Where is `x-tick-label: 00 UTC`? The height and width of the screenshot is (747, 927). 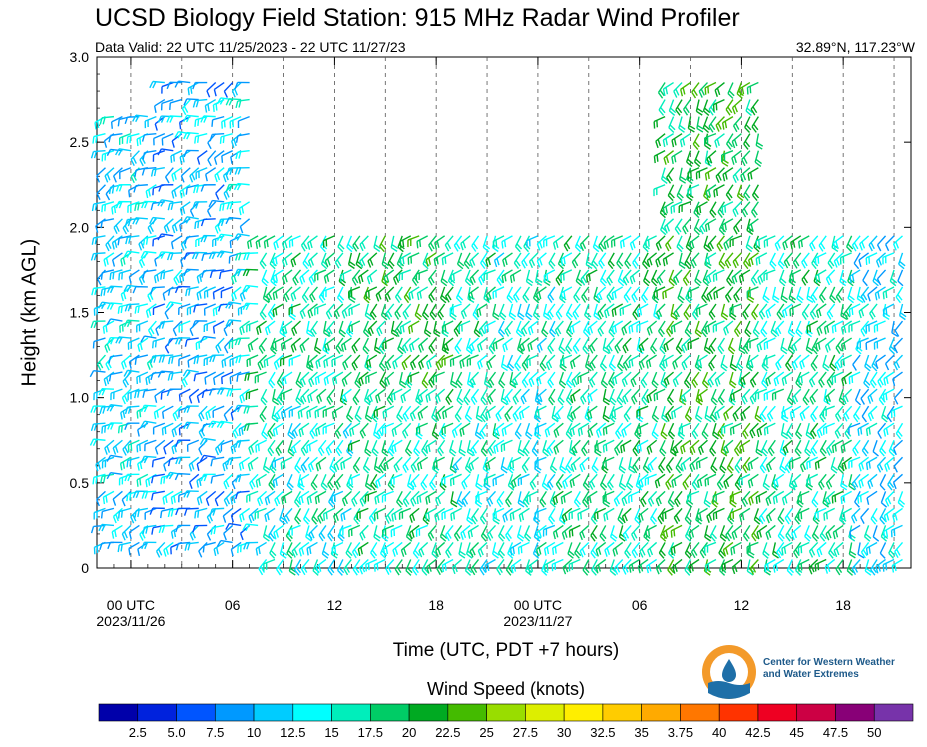
x-tick-label: 00 UTC is located at coordinates (131, 605).